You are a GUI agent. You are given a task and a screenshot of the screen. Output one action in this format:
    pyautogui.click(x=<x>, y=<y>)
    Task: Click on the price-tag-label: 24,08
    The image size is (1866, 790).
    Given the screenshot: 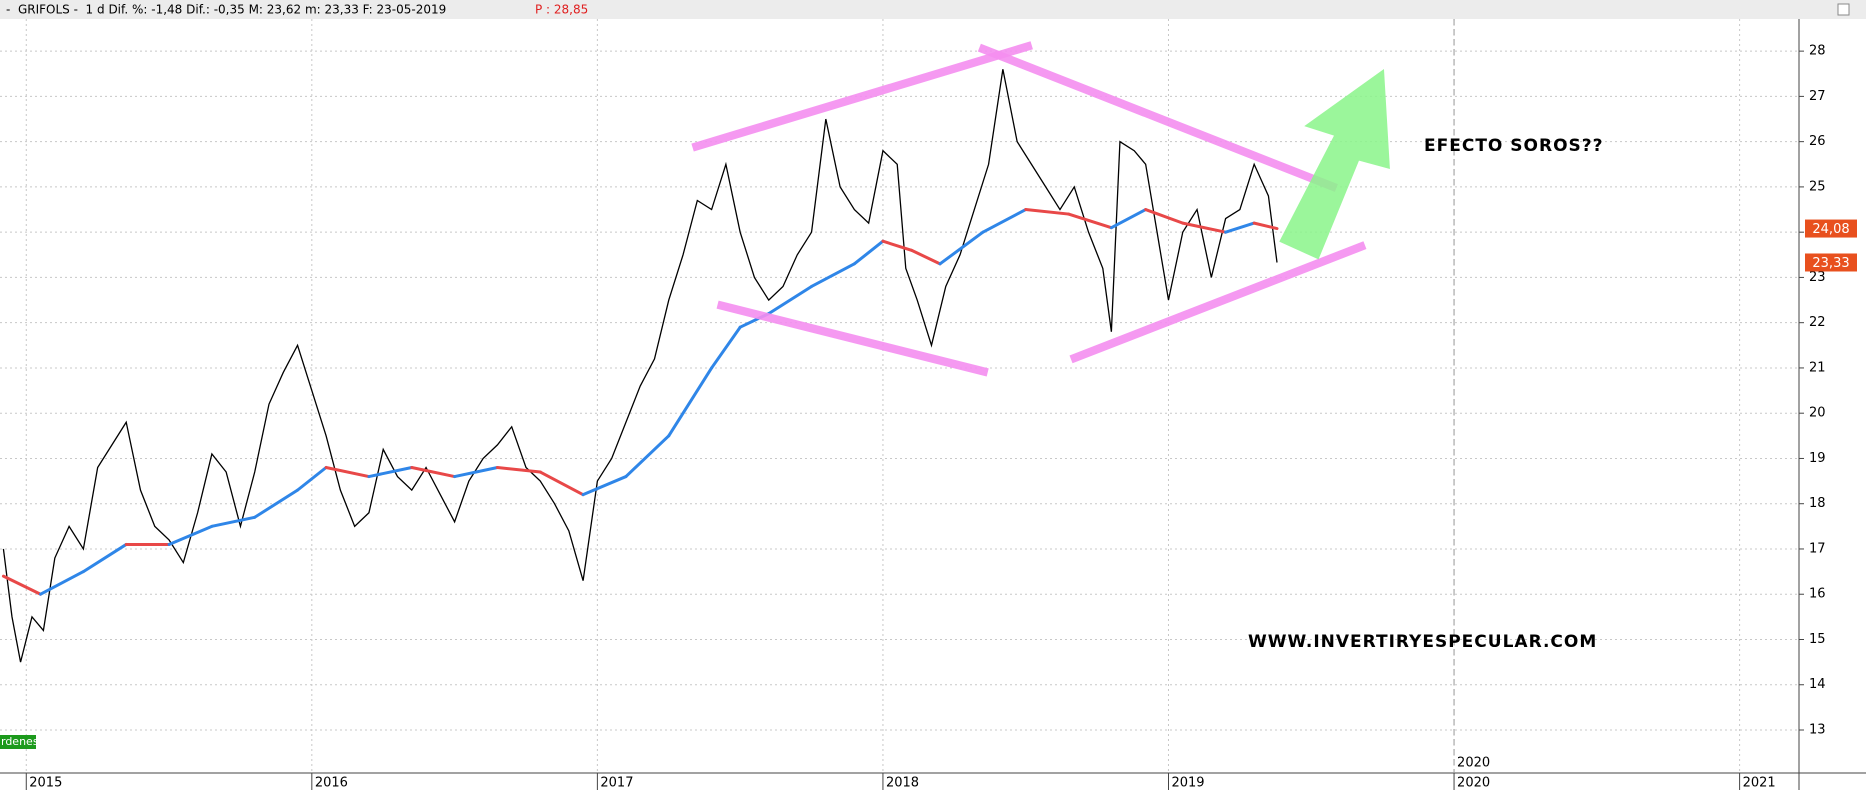 What is the action you would take?
    pyautogui.click(x=1830, y=229)
    